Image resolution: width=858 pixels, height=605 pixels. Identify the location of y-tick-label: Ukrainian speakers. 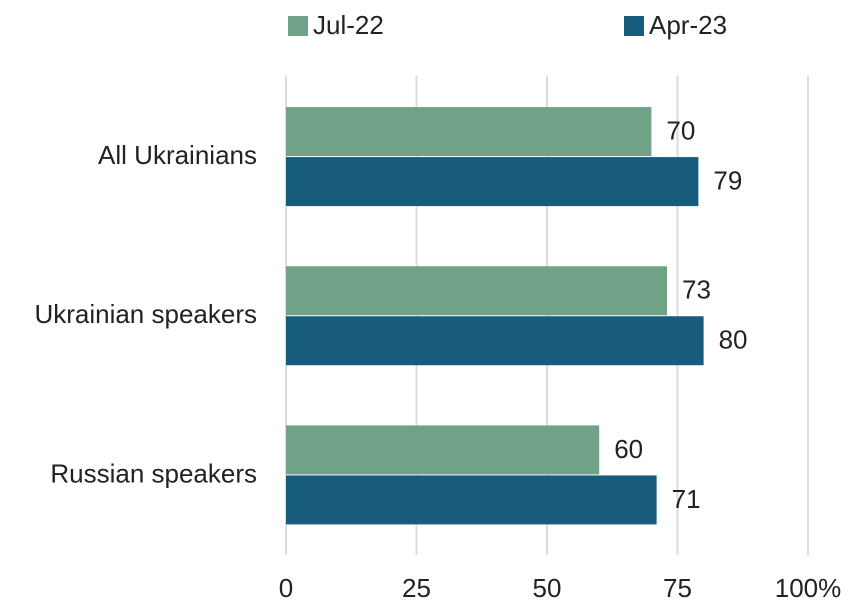
(145, 314).